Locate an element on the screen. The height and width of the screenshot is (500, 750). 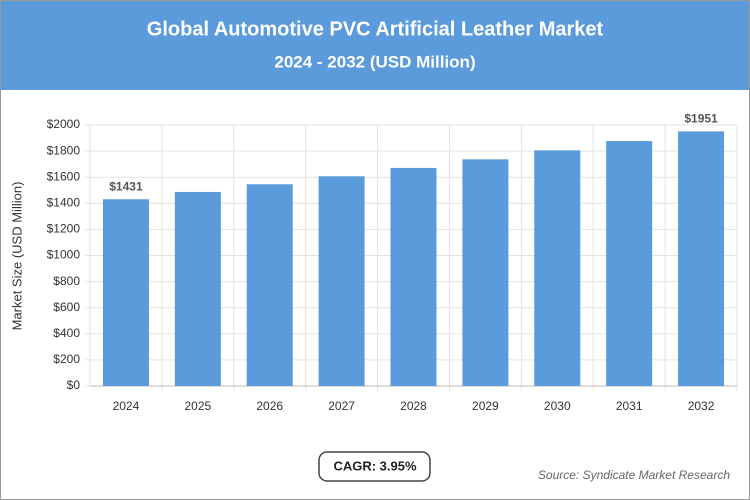
cagr: CAGR: 3.95% is located at coordinates (375, 465).